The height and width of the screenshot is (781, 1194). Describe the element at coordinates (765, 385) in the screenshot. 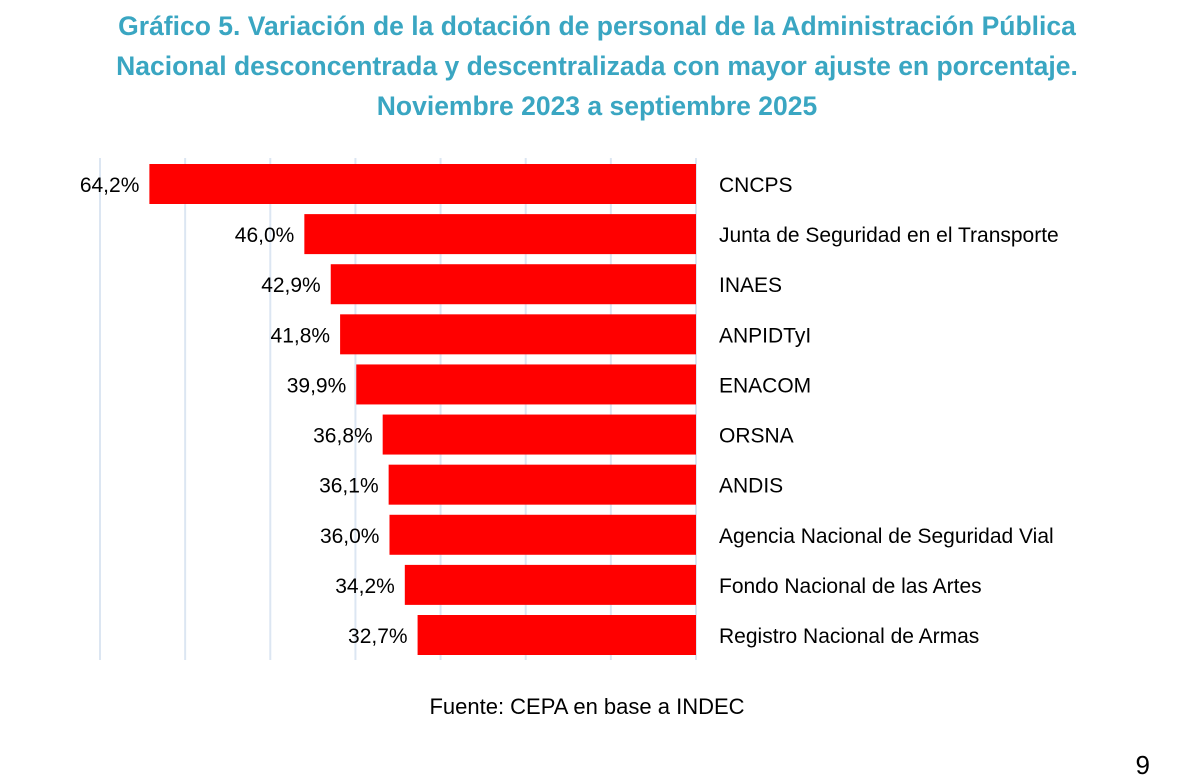

I see `category-label: ENACOM` at that location.